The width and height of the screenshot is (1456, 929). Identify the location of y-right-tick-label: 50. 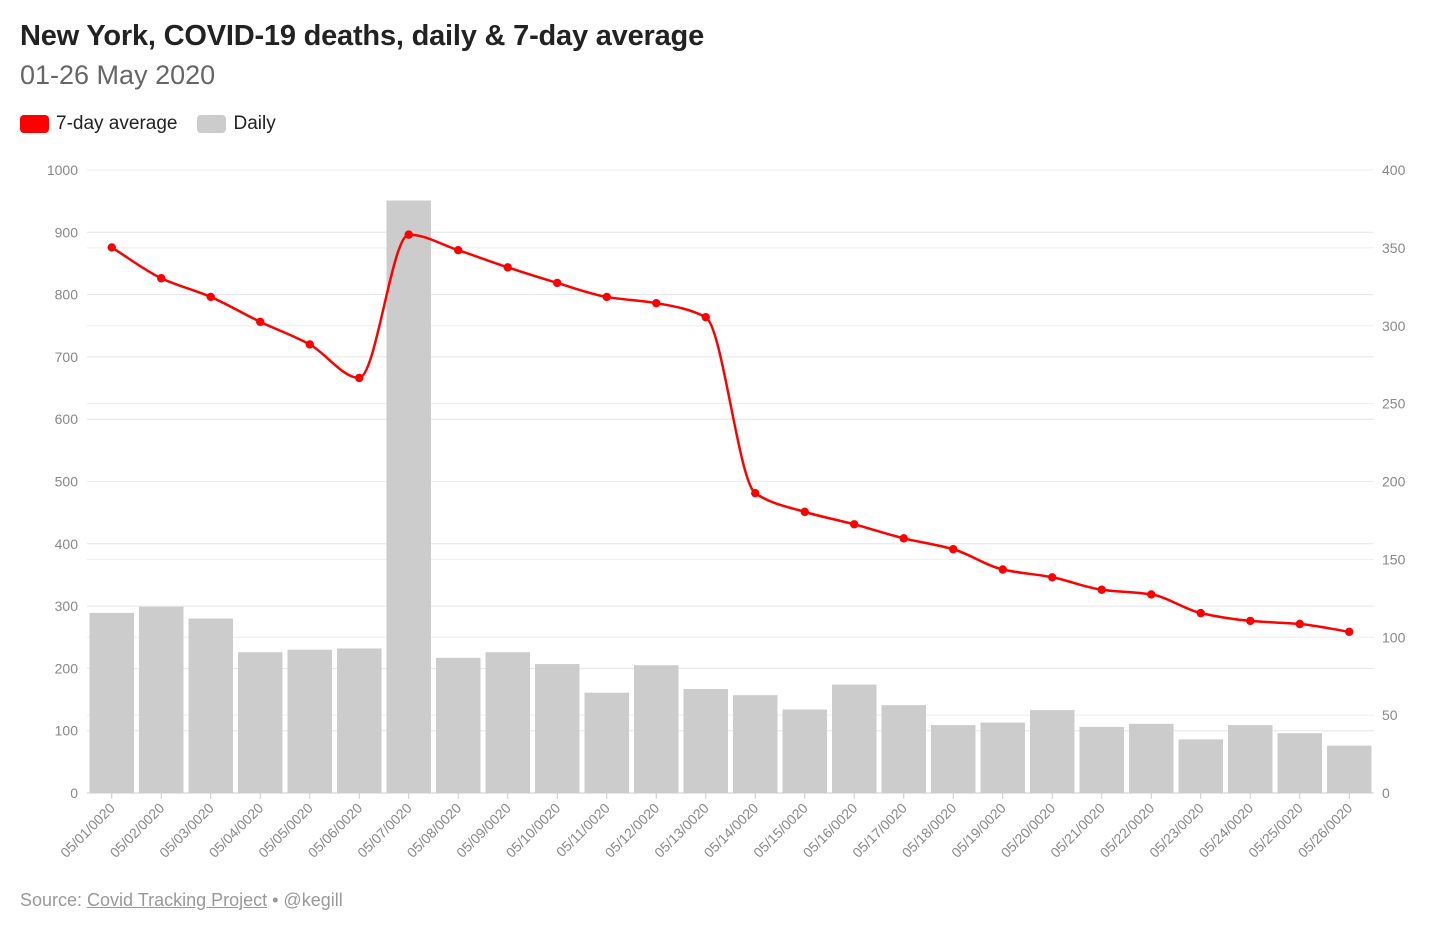
(1390, 715).